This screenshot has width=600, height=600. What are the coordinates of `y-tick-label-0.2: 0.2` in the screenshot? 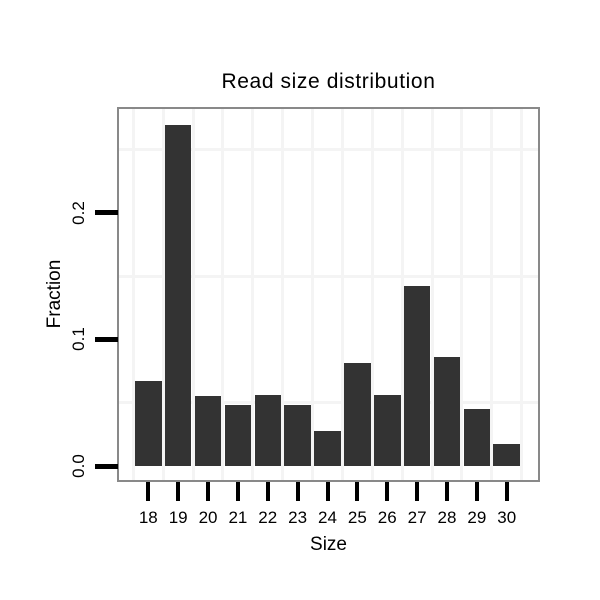 It's located at (78, 212).